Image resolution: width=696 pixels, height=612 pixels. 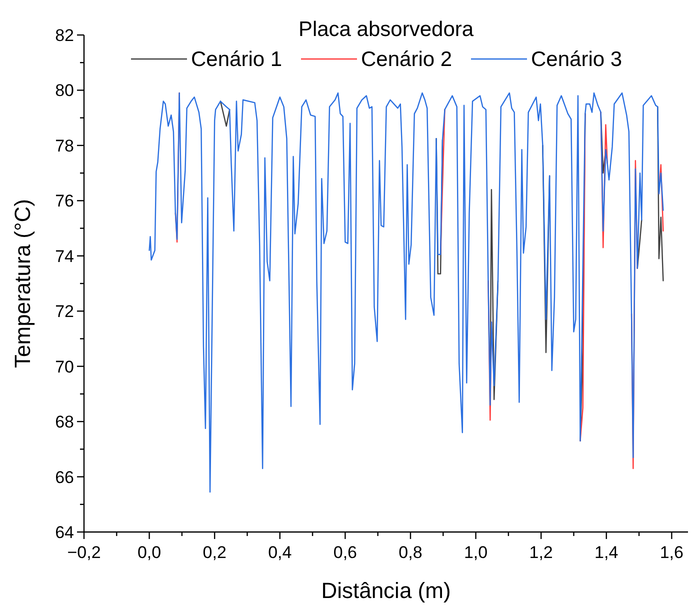 I want to click on y-tick-label: 72, so click(x=64, y=312).